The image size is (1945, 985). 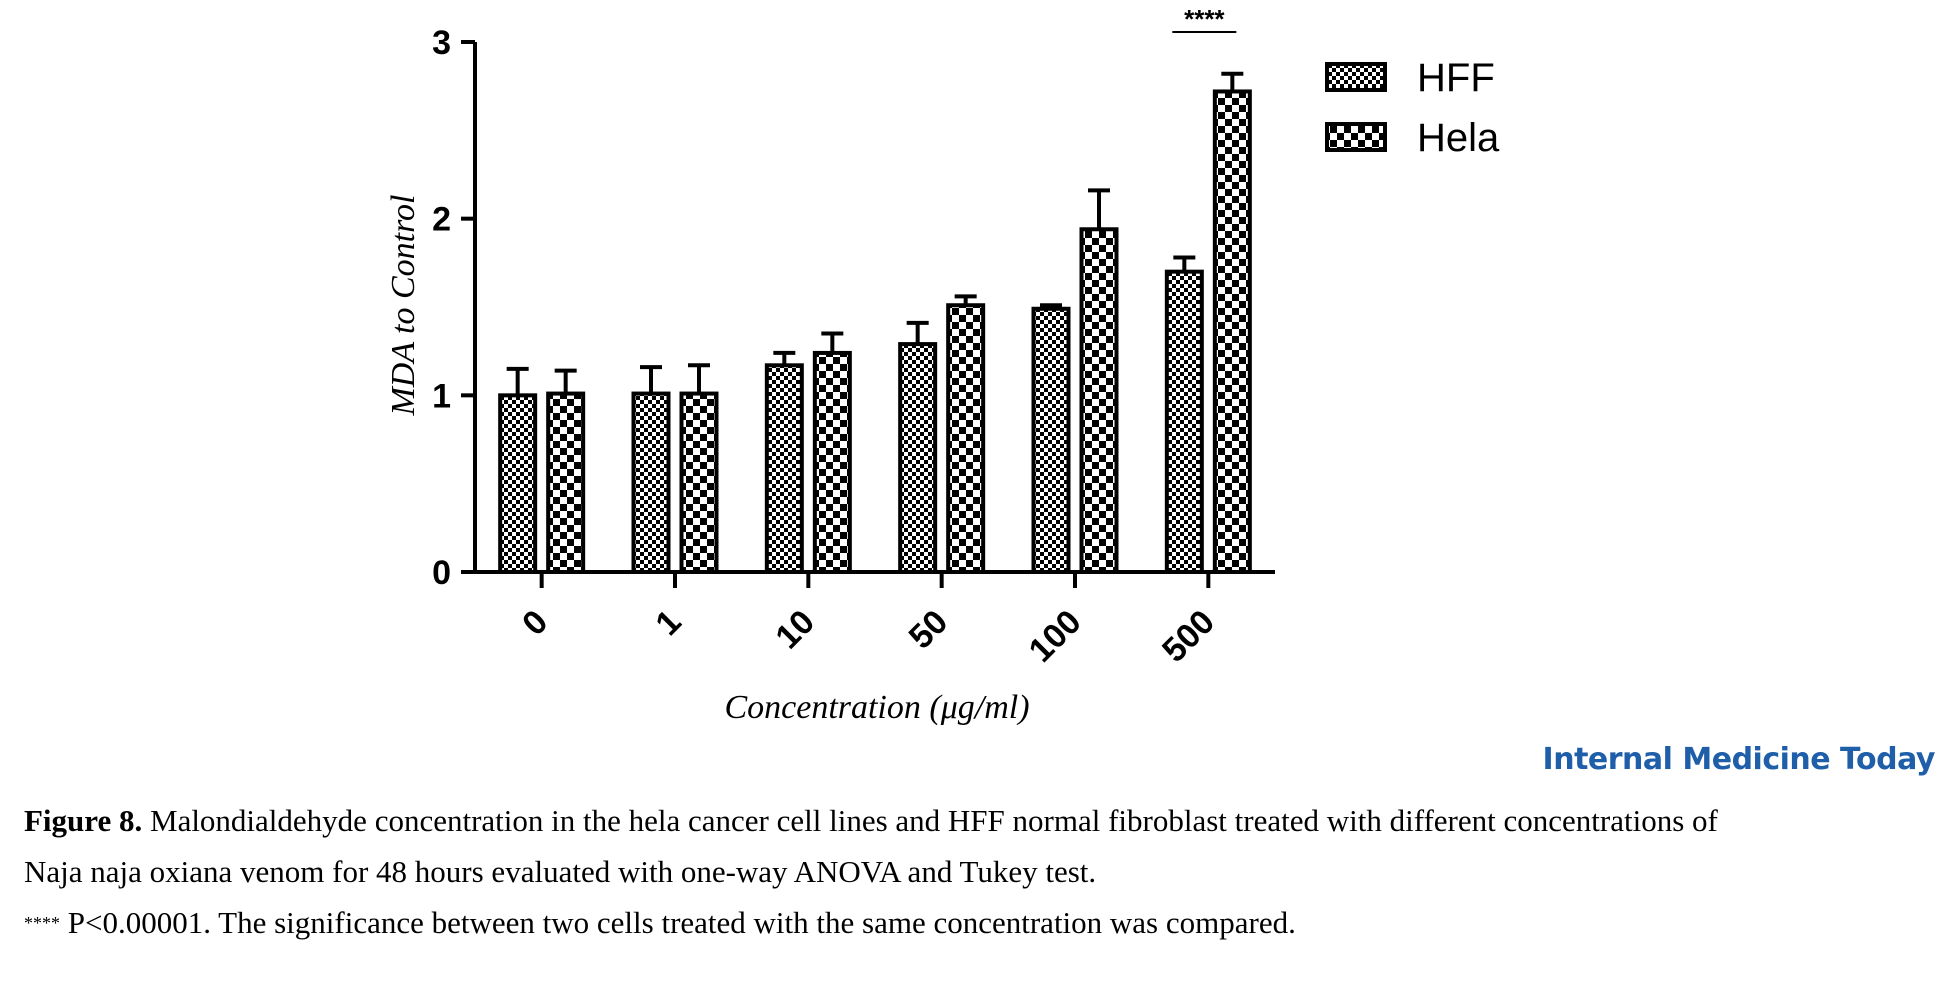 I want to click on y-tick-label-2: 2, so click(x=441, y=220).